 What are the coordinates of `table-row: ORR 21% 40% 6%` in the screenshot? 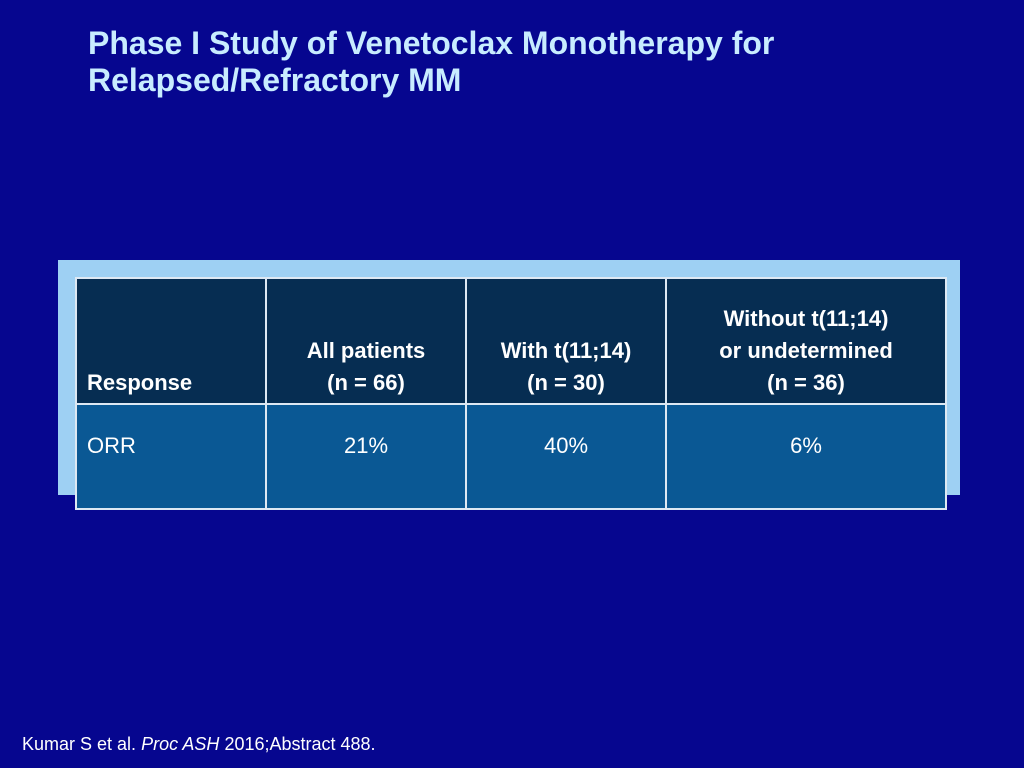 It's located at (511, 456).